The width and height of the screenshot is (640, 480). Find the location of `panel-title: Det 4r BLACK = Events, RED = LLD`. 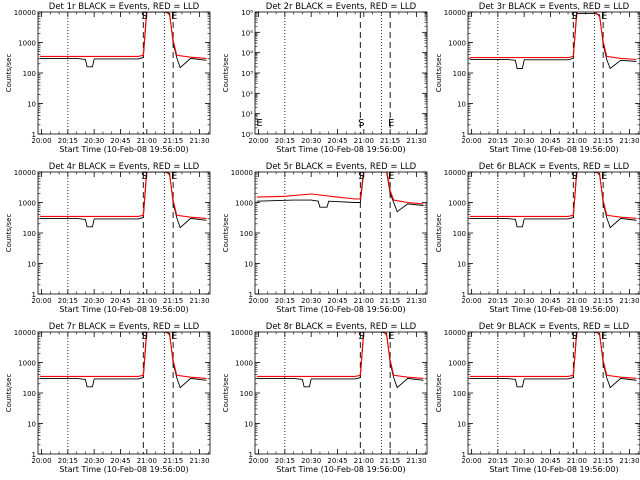

panel-title: Det 4r BLACK = Events, RED = LLD is located at coordinates (124, 167).